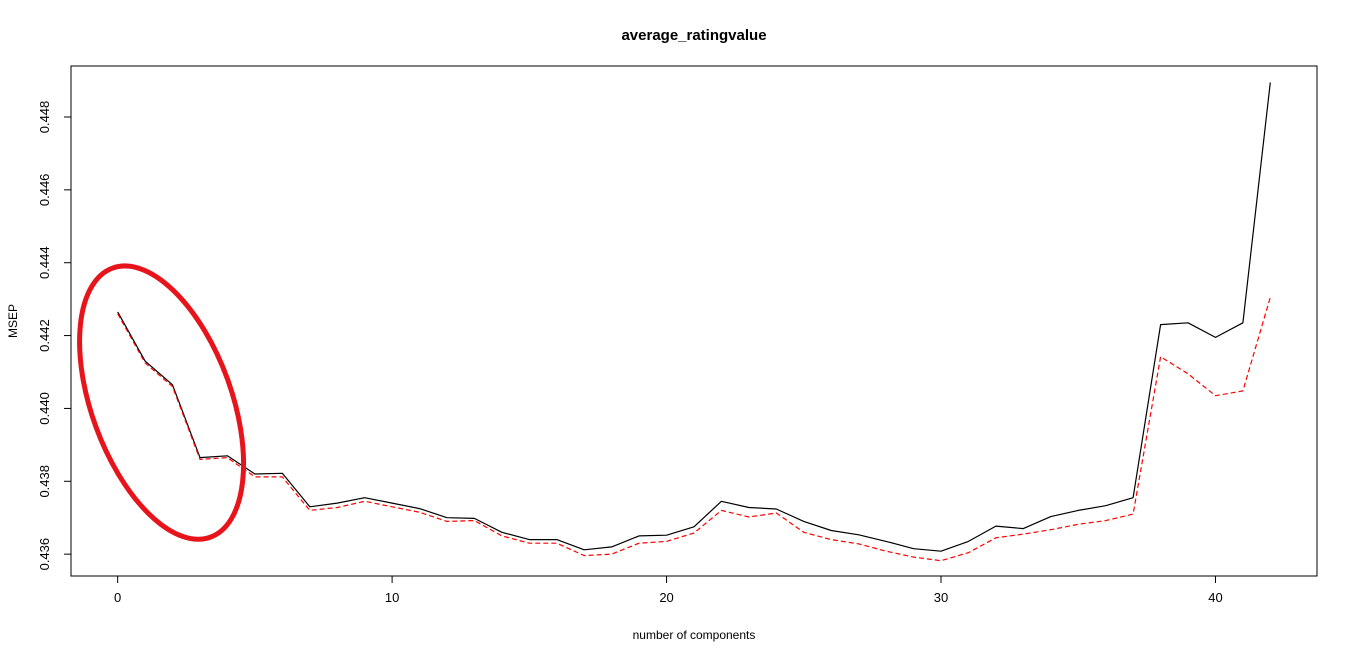 This screenshot has height=660, width=1354. What do you see at coordinates (13, 321) in the screenshot?
I see `y-axis-label: MSEP` at bounding box center [13, 321].